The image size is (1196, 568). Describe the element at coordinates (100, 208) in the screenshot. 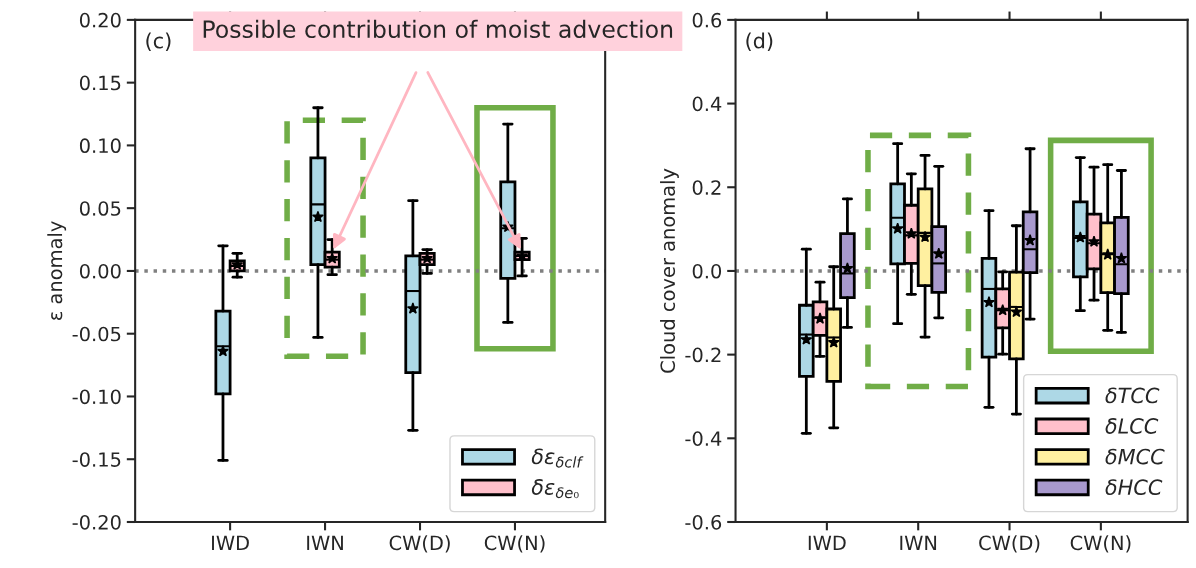

I see `y-tick-label: 0.05` at that location.